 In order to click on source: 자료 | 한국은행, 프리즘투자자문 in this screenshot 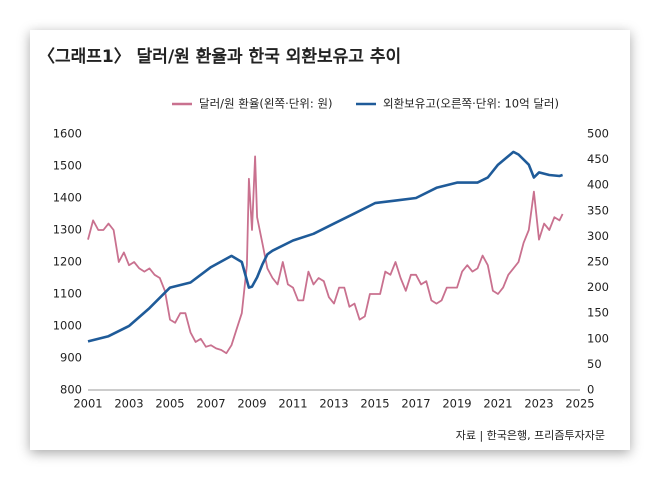, I will do `click(530, 435)`.